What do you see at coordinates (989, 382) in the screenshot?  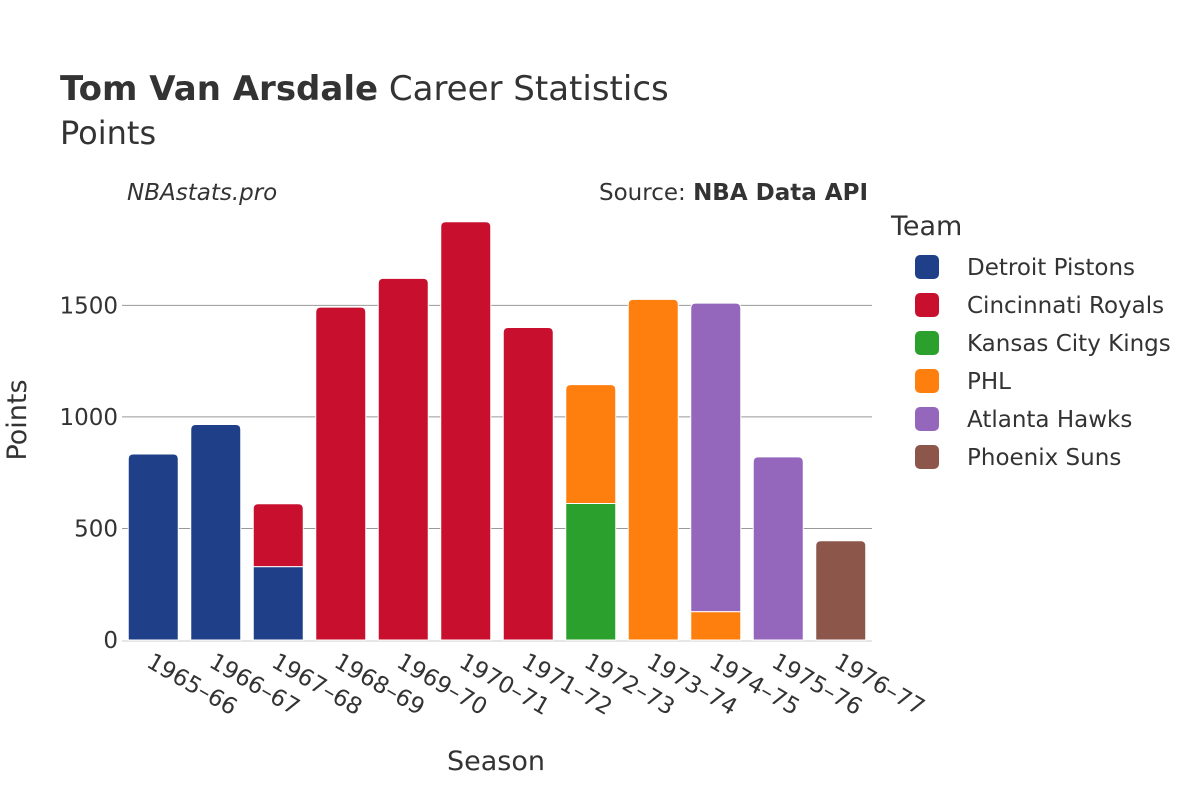 I see `legend-label: PHL` at bounding box center [989, 382].